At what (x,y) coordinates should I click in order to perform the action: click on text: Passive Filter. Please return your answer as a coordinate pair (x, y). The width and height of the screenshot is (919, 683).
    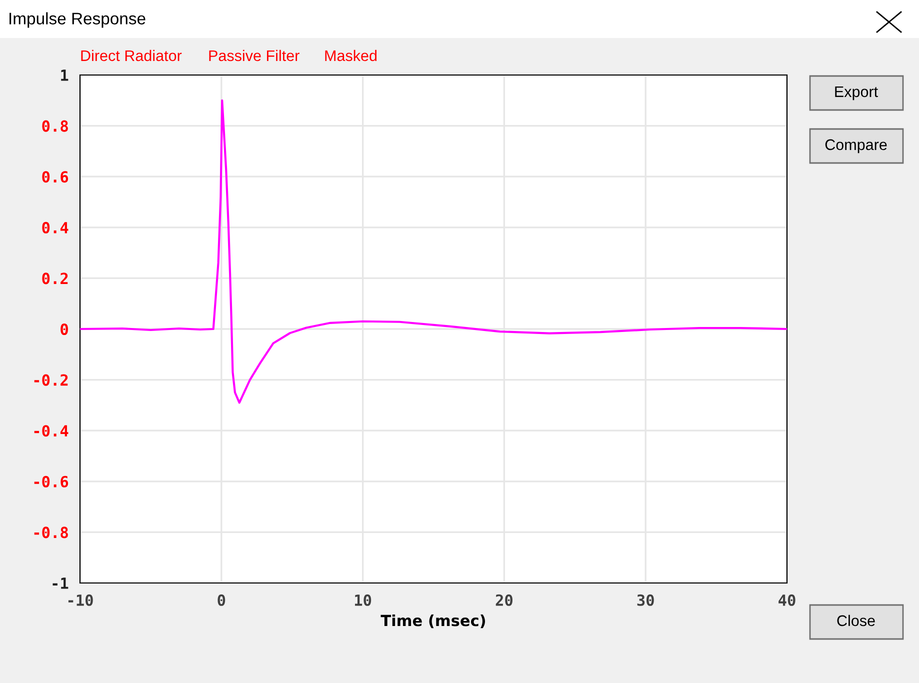
    Looking at the image, I should click on (254, 56).